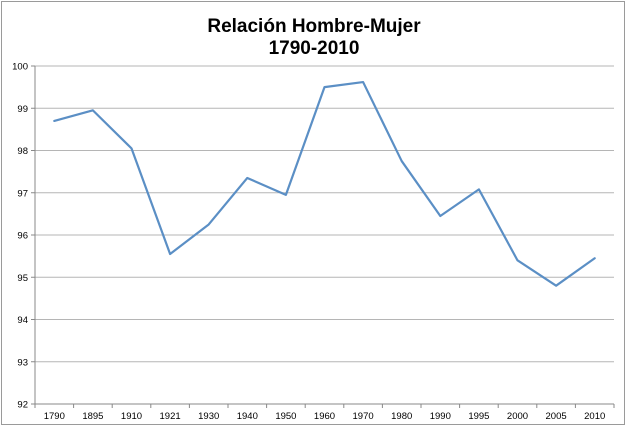  Describe the element at coordinates (314, 48) in the screenshot. I see `chart-subtitle: 1790-2010` at that location.